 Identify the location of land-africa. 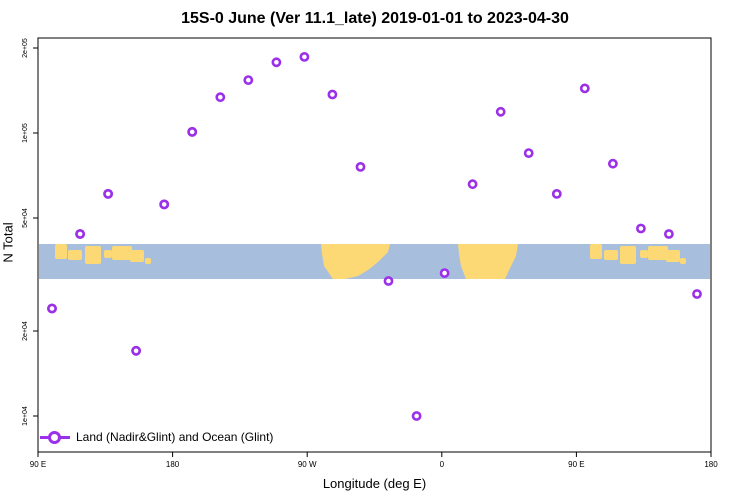
(488, 261).